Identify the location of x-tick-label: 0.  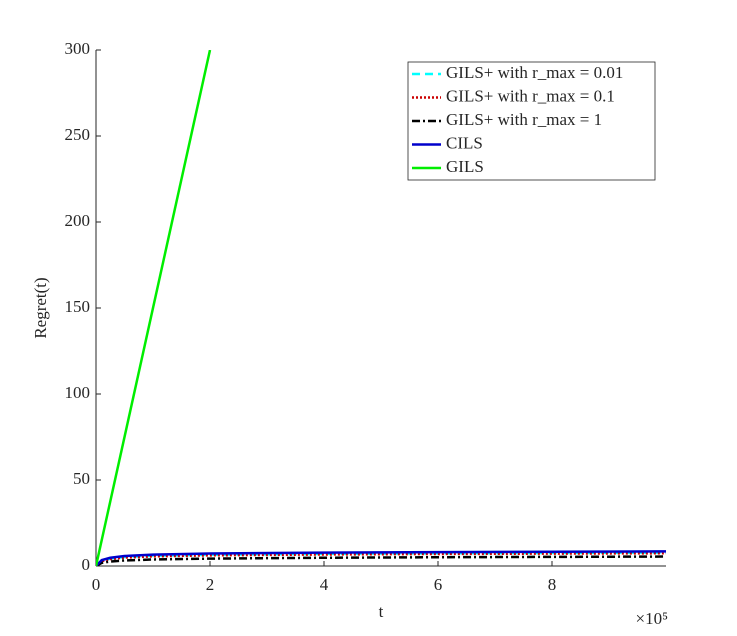
(96, 584).